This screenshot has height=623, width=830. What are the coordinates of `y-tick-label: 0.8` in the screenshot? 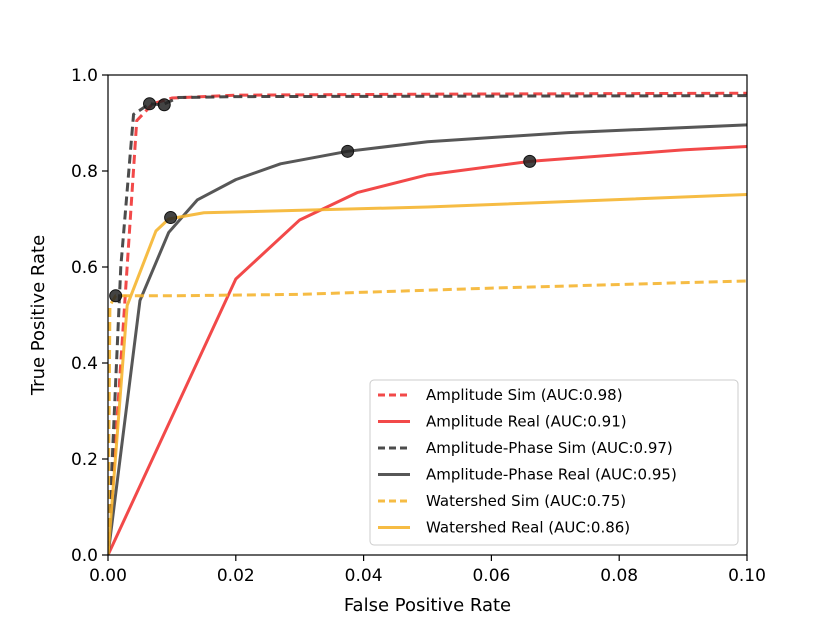 It's located at (84, 172).